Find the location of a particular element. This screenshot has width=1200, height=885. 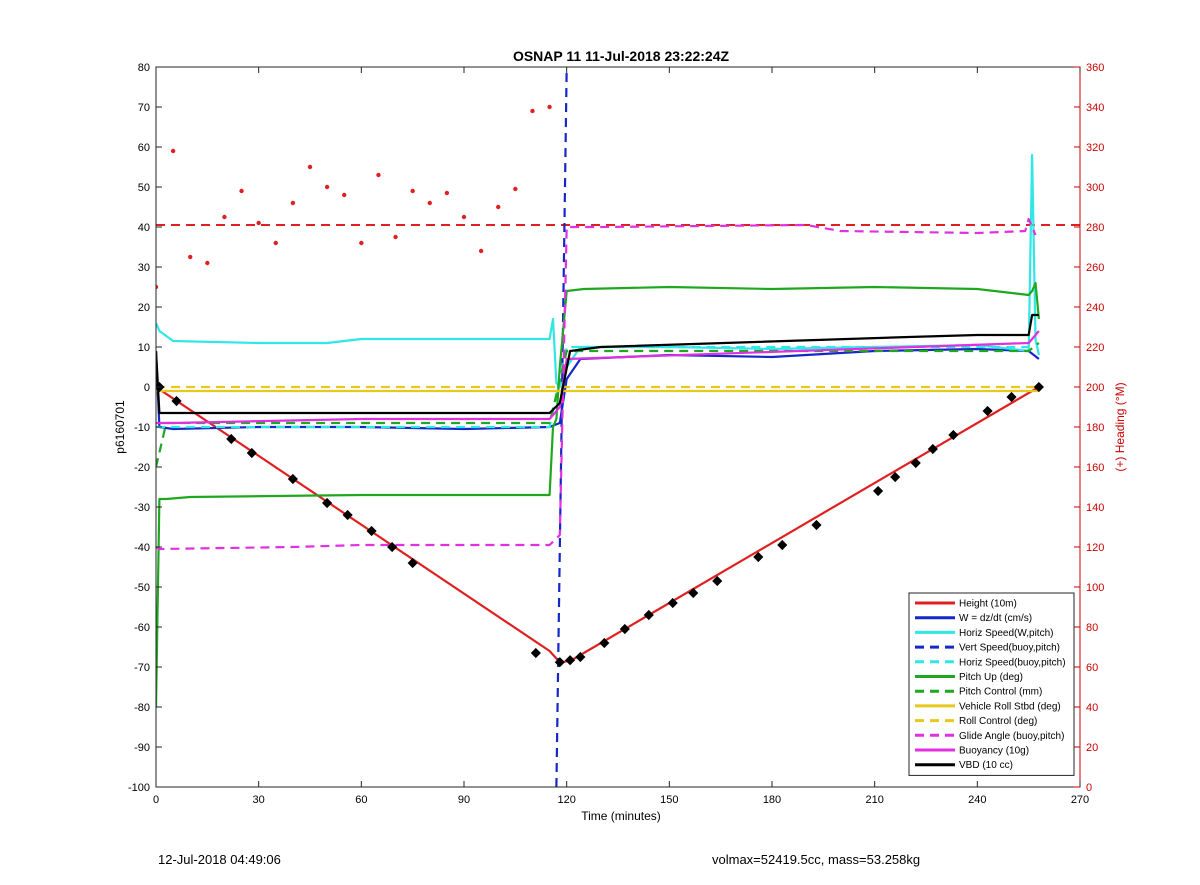

y-tick-label-left: 80 is located at coordinates (144, 68).